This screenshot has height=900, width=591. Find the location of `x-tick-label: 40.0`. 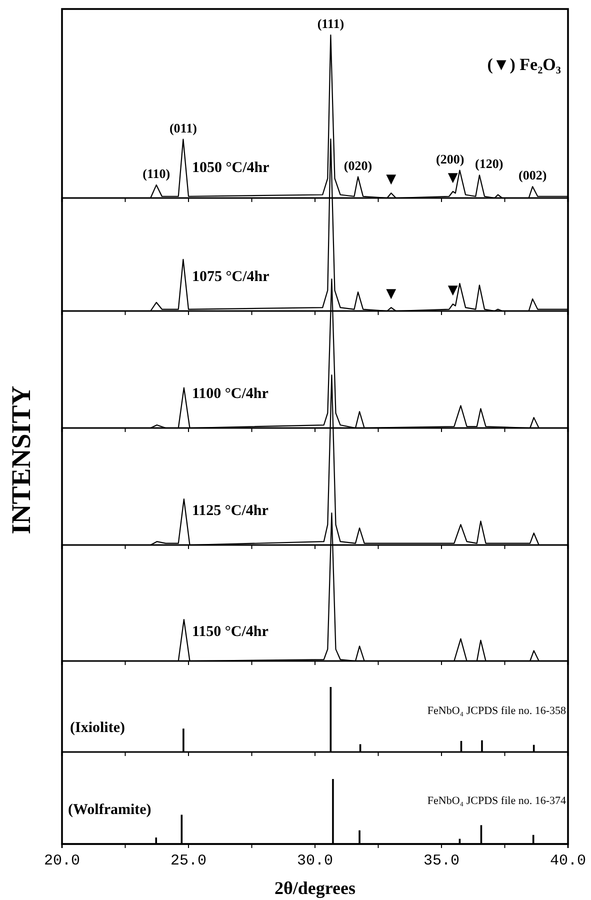

x-tick-label: 40.0 is located at coordinates (568, 861).